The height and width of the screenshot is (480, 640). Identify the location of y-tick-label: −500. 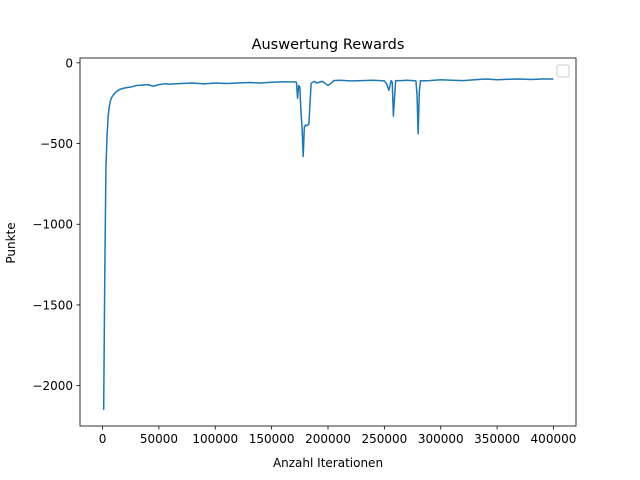
(56, 144).